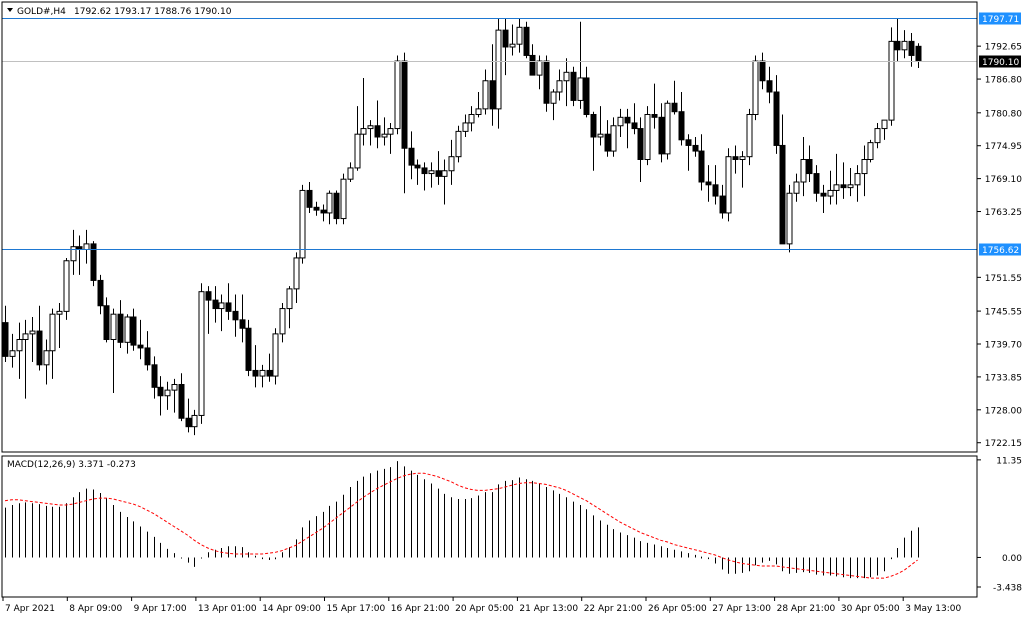 The image size is (1024, 624). I want to click on current-price-text: 1790.10, so click(1000, 63).